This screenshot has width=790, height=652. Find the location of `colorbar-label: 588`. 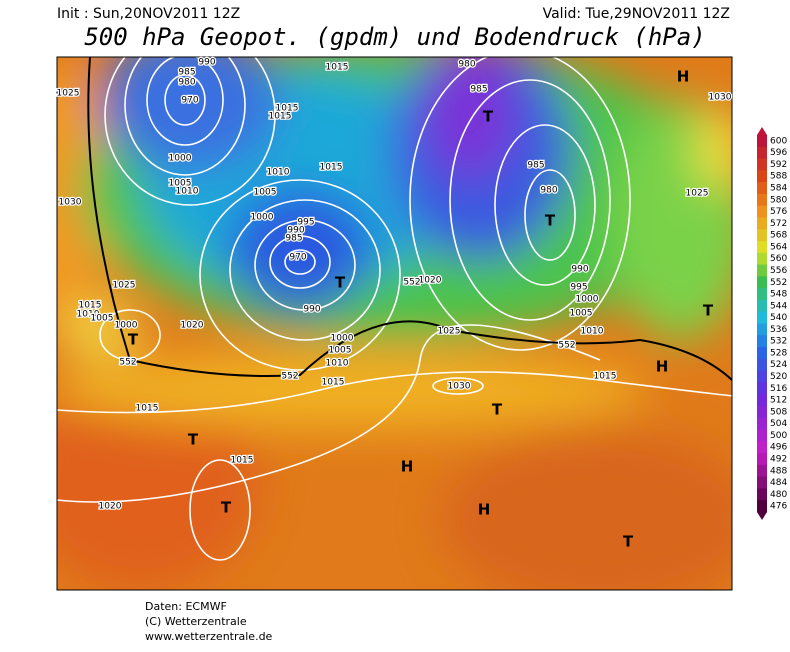

colorbar-label: 588 is located at coordinates (778, 177).